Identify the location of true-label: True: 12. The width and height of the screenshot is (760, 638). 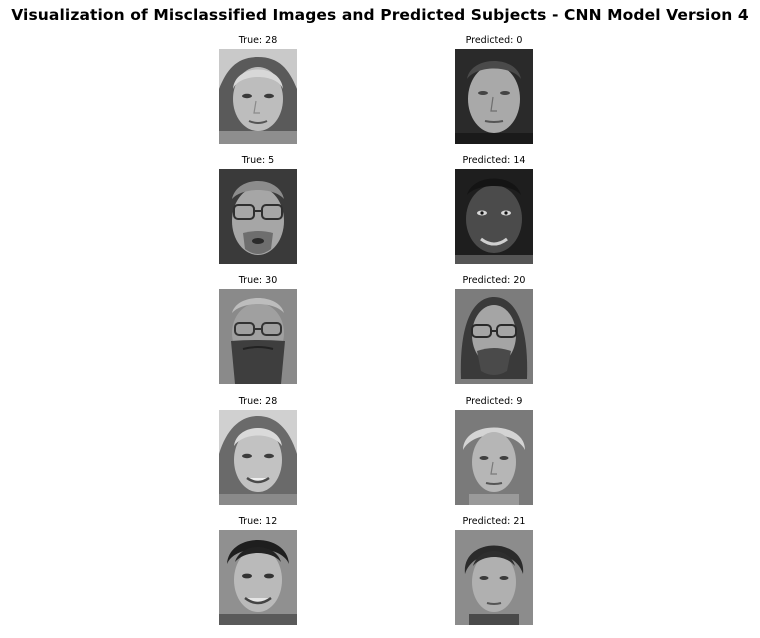
(258, 521).